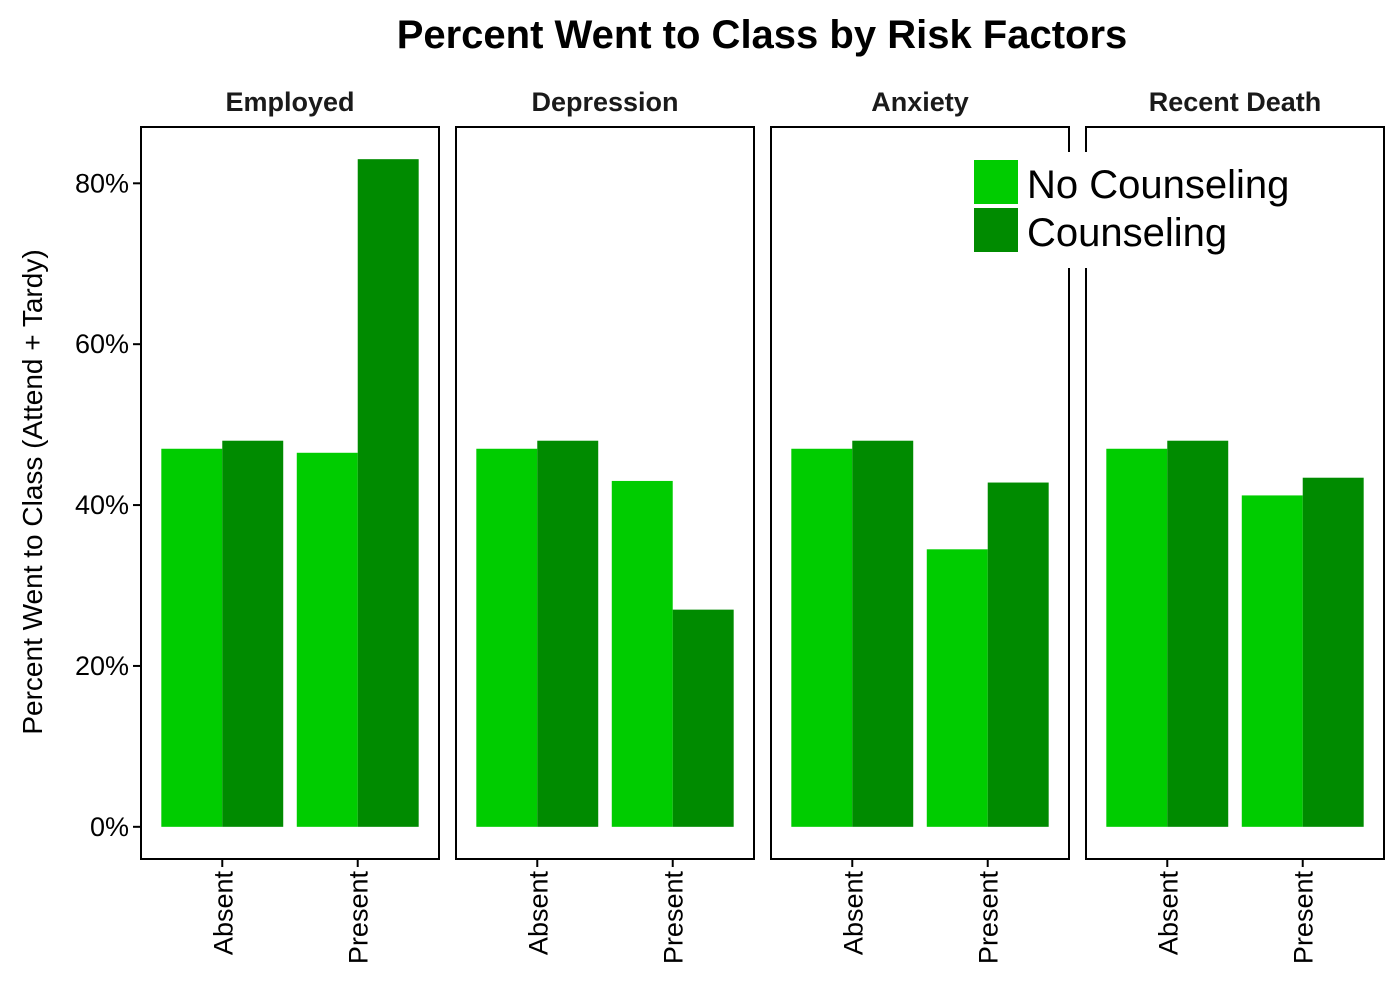 The width and height of the screenshot is (1400, 1000). Describe the element at coordinates (102, 344) in the screenshot. I see `y-tick-label: 60%` at that location.